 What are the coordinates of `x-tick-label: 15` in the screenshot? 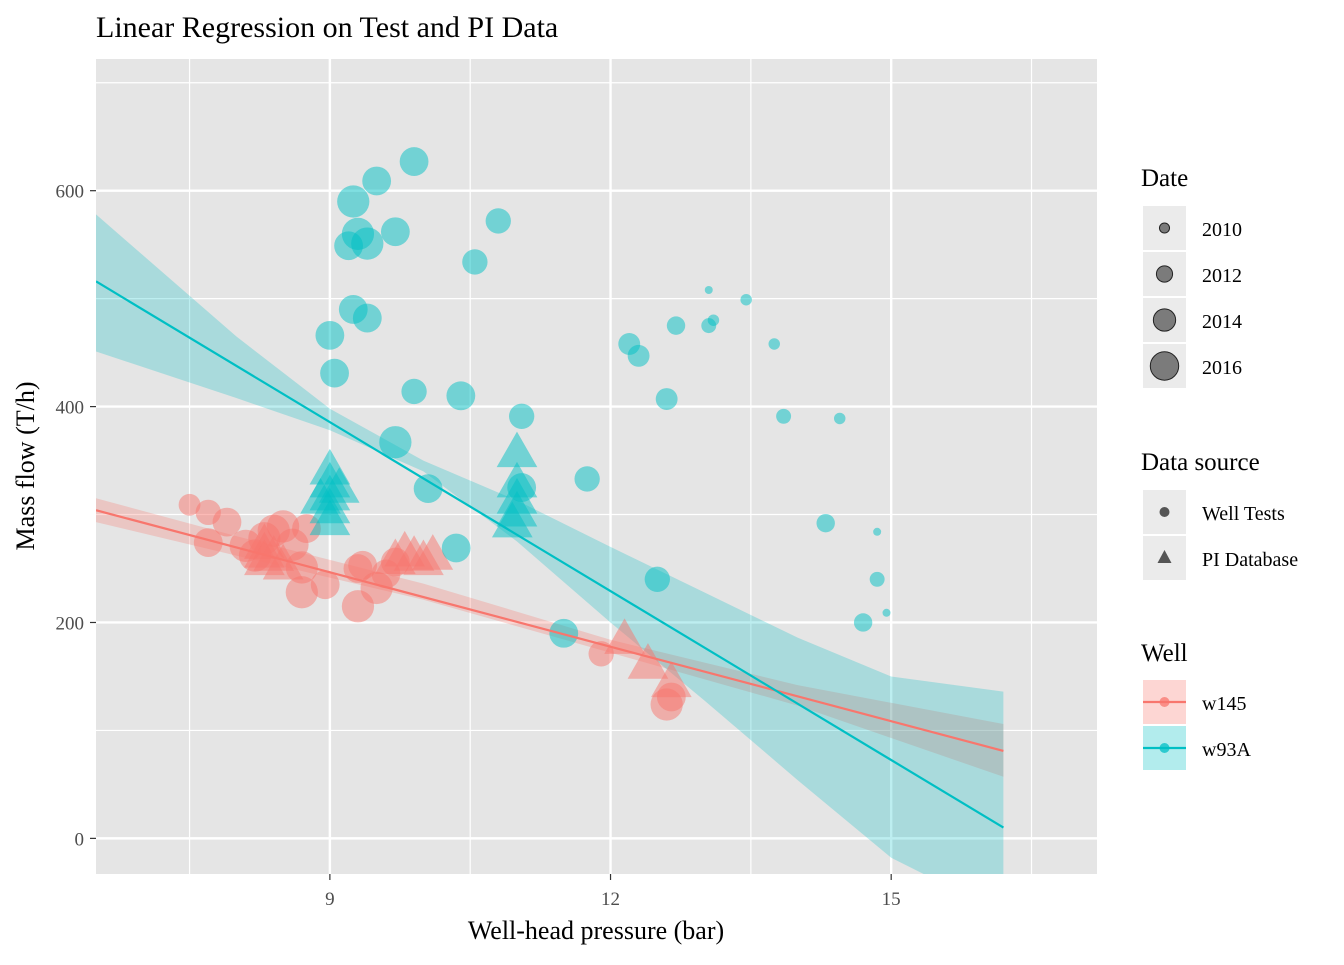 It's located at (891, 899).